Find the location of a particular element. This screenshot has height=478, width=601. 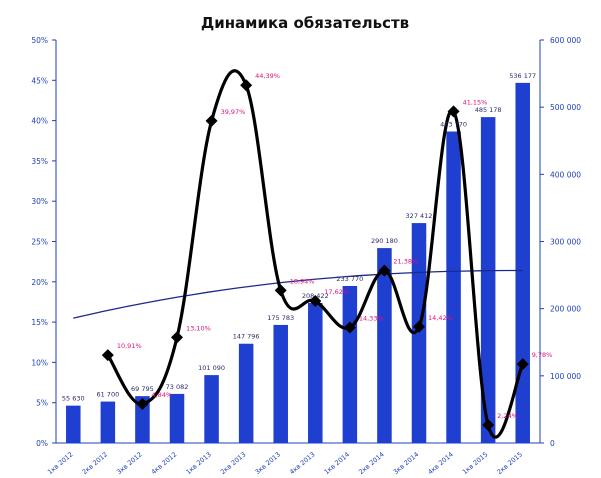

bar-value-label: 147 796 is located at coordinates (246, 337).